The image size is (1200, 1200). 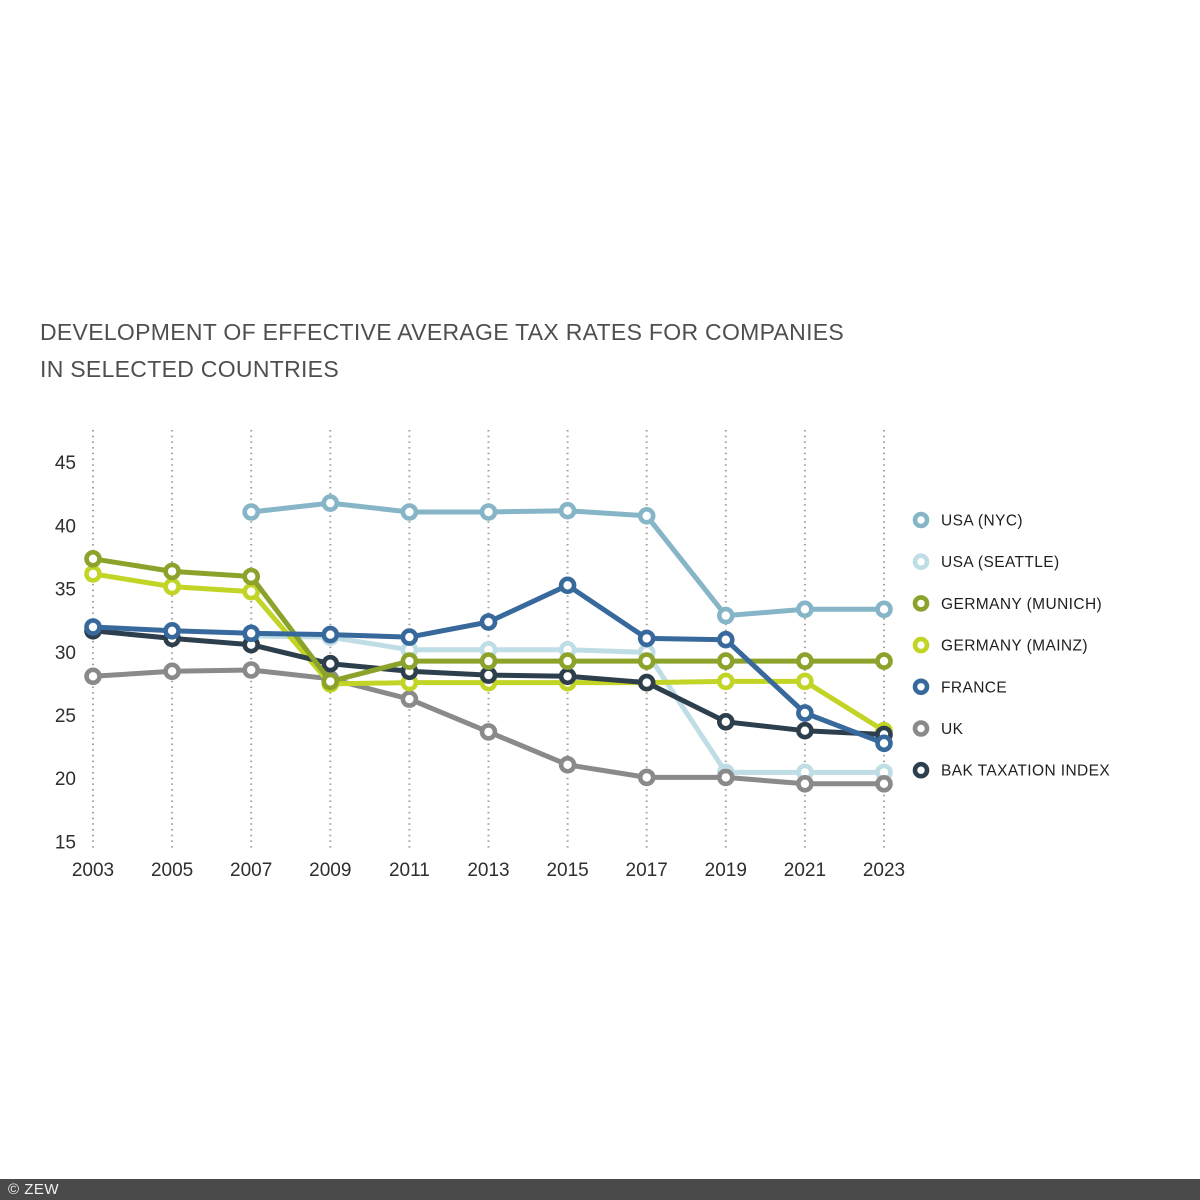 What do you see at coordinates (172, 630) in the screenshot?
I see `data-point-france-2005` at bounding box center [172, 630].